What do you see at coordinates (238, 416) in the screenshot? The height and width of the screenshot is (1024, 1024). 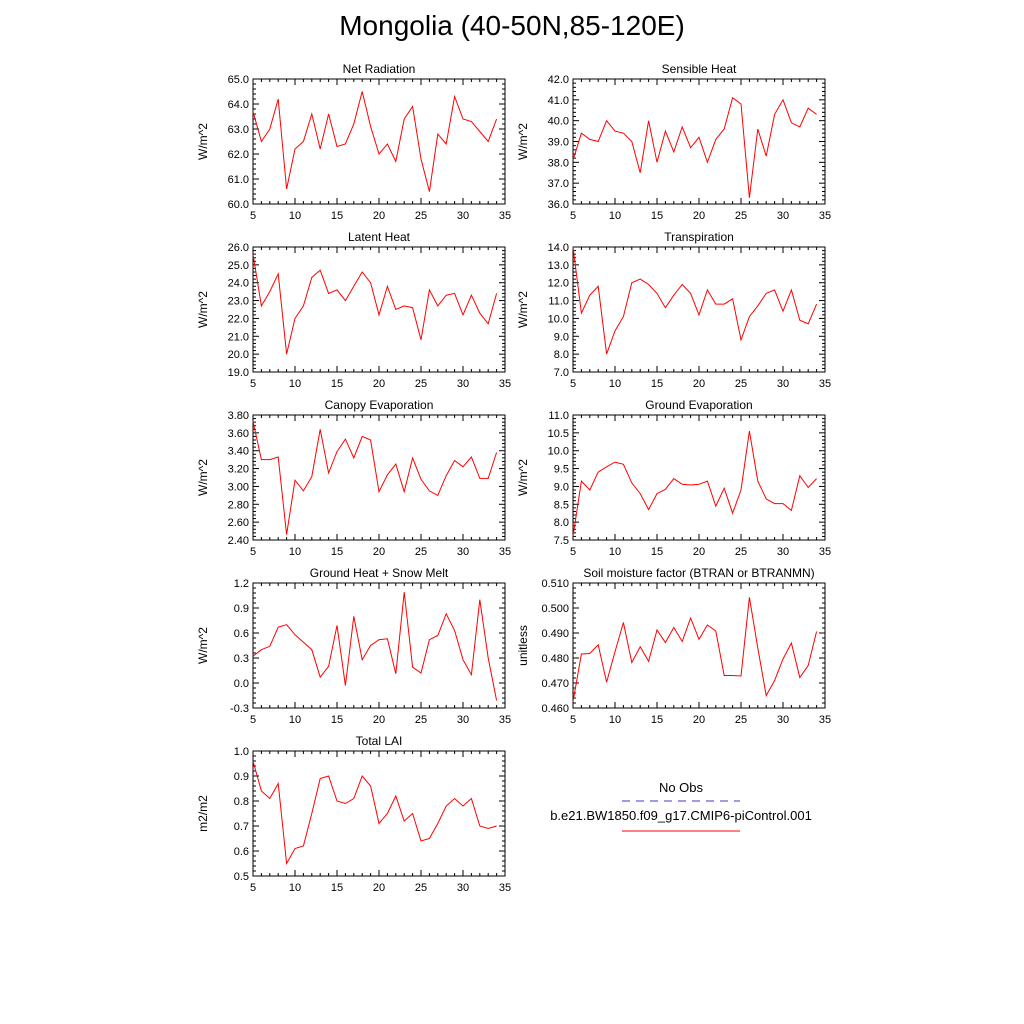 I see `y-tick-label: 3.80` at bounding box center [238, 416].